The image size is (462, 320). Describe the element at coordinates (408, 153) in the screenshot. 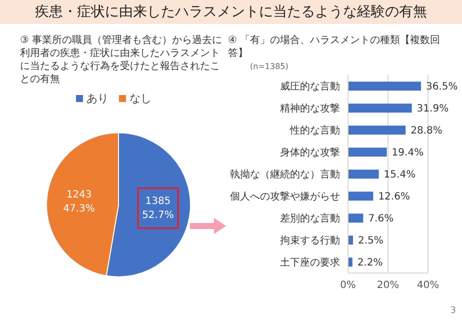

I see `data-label: 19.4%` at that location.